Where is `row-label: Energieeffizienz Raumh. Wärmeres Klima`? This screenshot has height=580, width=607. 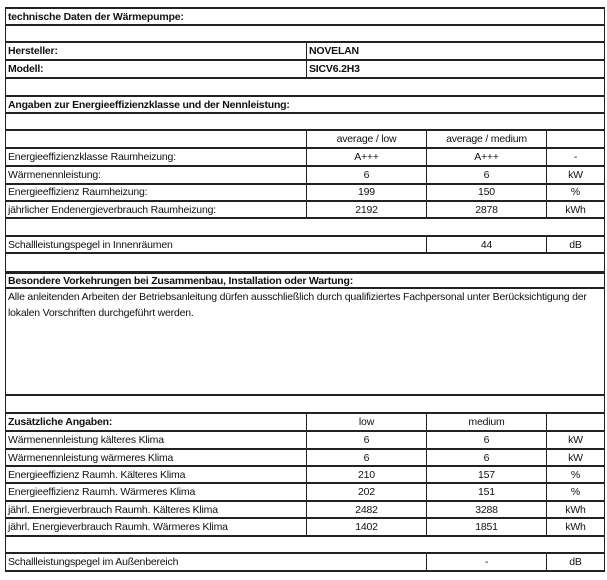 row-label: Energieeffizienz Raumh. Wärmeres Klima is located at coordinates (102, 492).